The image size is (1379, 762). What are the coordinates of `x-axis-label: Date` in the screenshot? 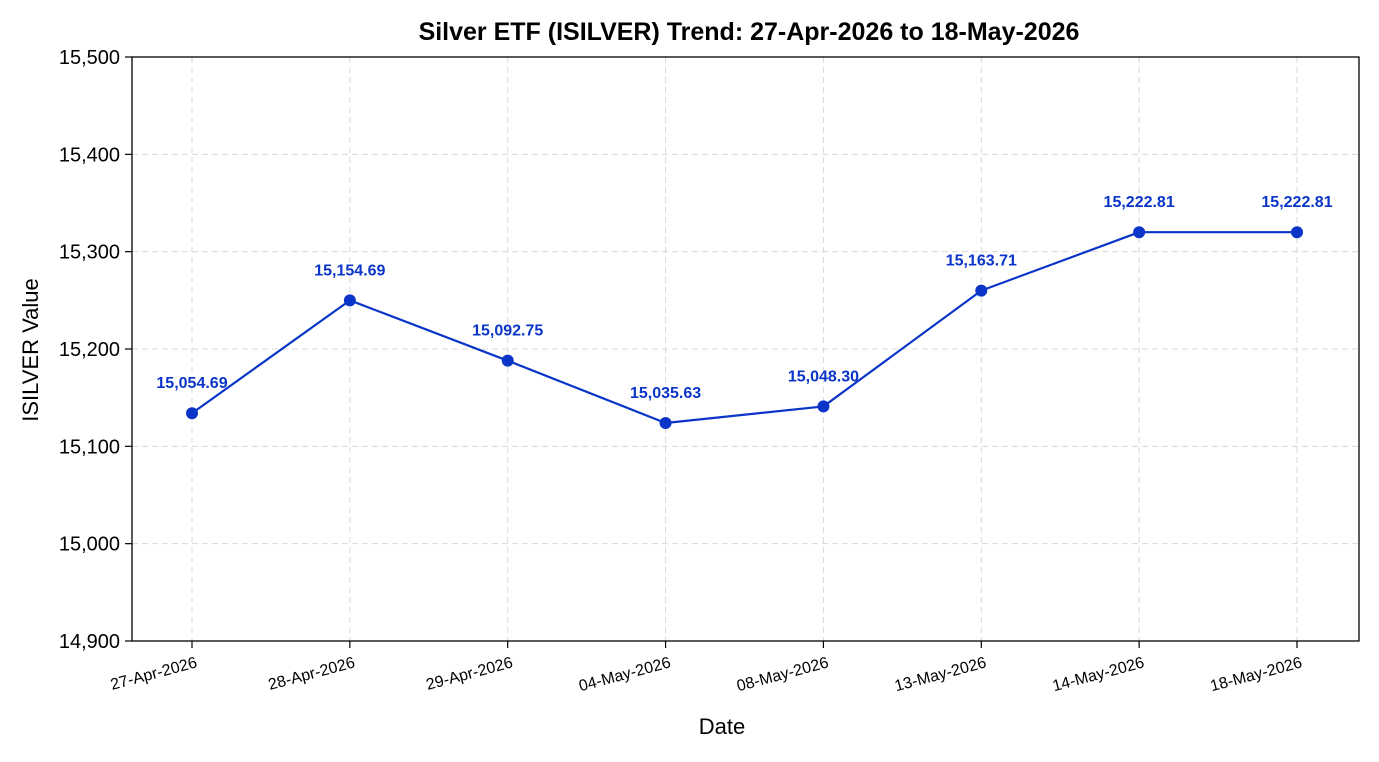 It's located at (722, 726).